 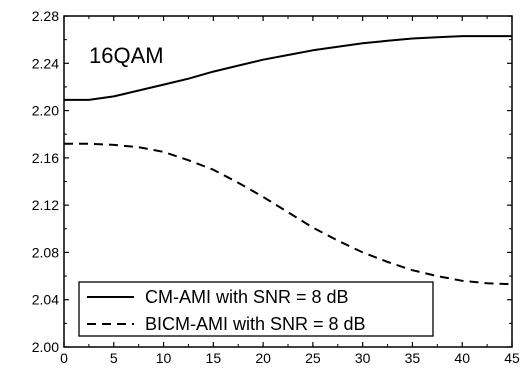 What do you see at coordinates (164, 358) in the screenshot?
I see `x-tick-label: 10` at bounding box center [164, 358].